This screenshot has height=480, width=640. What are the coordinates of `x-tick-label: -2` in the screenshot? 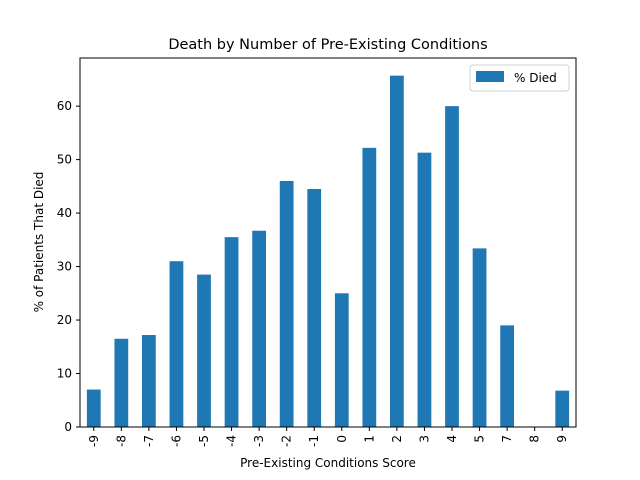 It's located at (287, 441).